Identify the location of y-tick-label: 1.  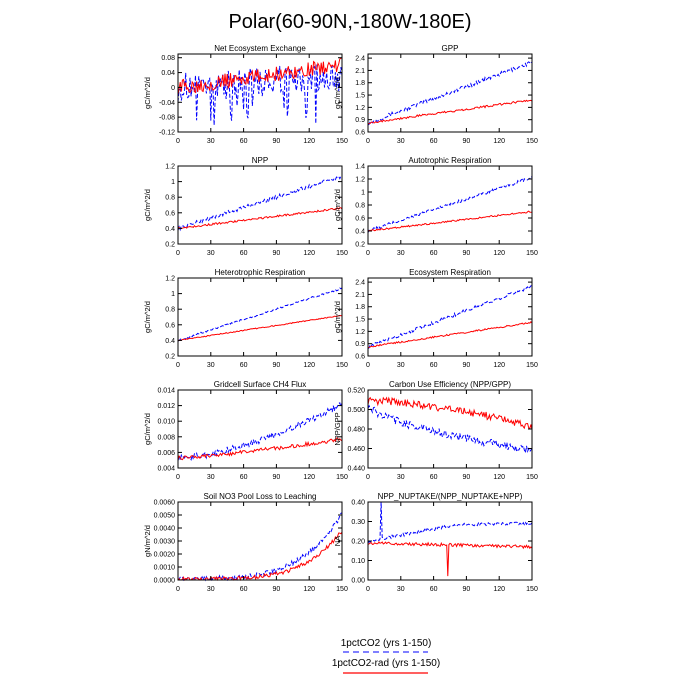
(363, 193).